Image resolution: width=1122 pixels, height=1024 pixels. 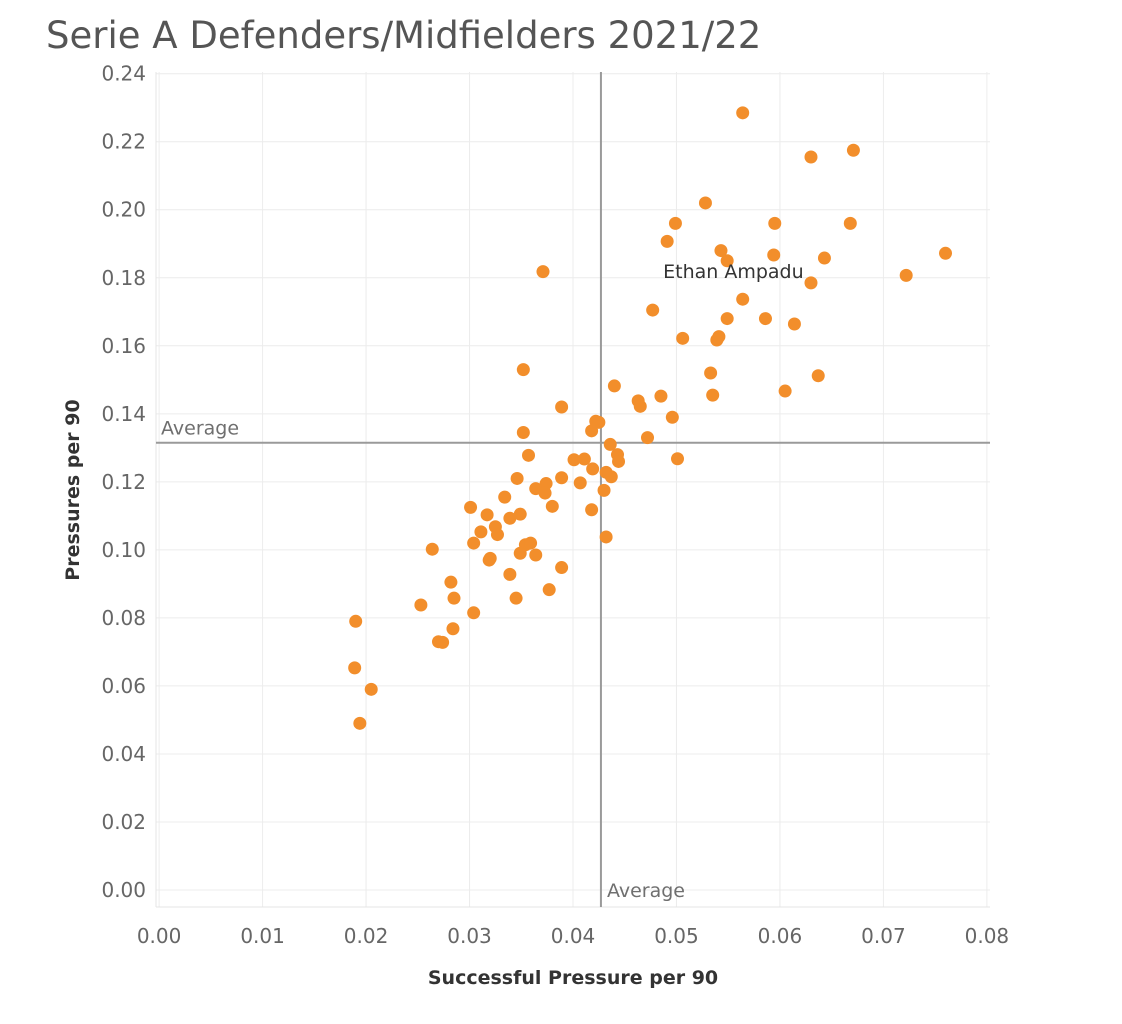 I want to click on y-tick-label: 0.00, so click(x=123, y=890).